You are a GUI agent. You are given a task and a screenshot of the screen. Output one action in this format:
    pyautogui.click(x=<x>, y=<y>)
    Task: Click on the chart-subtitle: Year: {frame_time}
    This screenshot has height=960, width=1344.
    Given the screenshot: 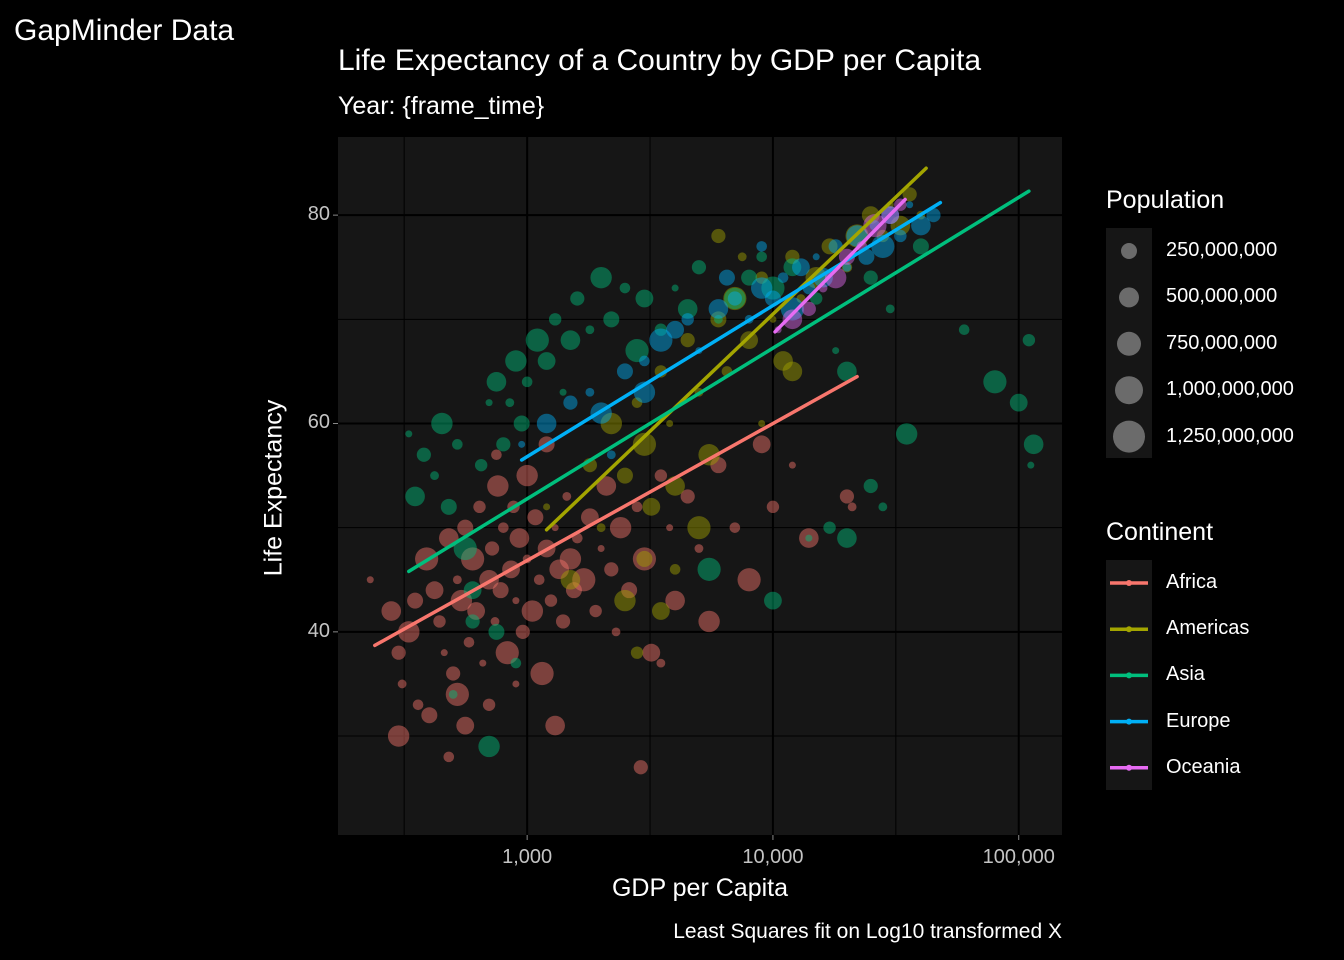 What is the action you would take?
    pyautogui.click(x=441, y=106)
    